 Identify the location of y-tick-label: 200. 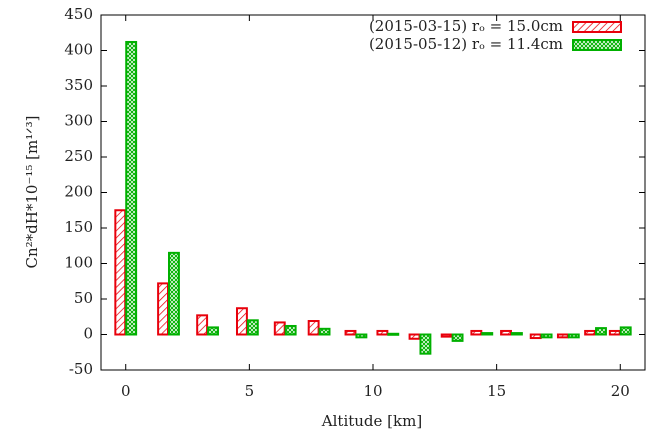
(78, 192).